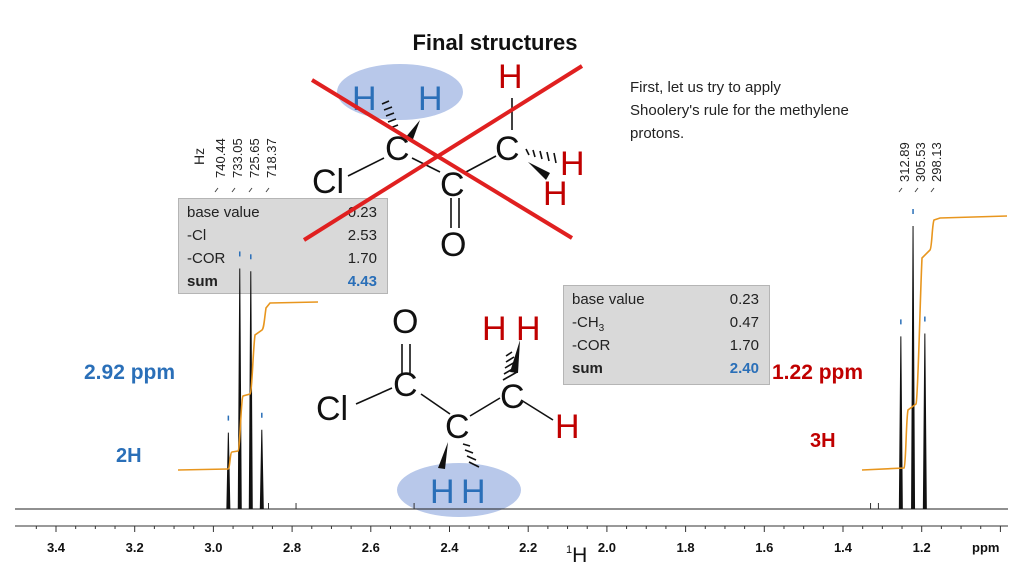  Describe the element at coordinates (362, 281) in the screenshot. I see `sum-value: 4.43` at that location.